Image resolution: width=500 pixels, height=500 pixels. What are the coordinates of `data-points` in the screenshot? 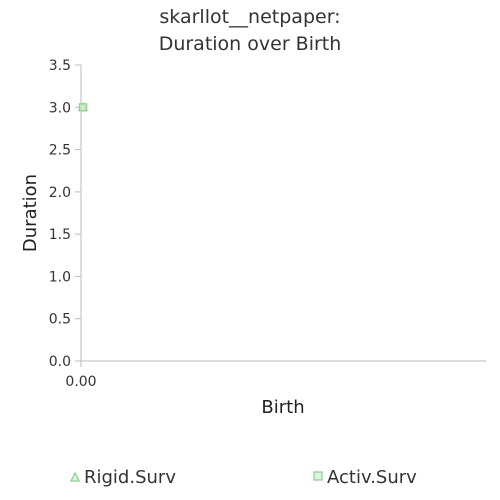 It's located at (83, 106).